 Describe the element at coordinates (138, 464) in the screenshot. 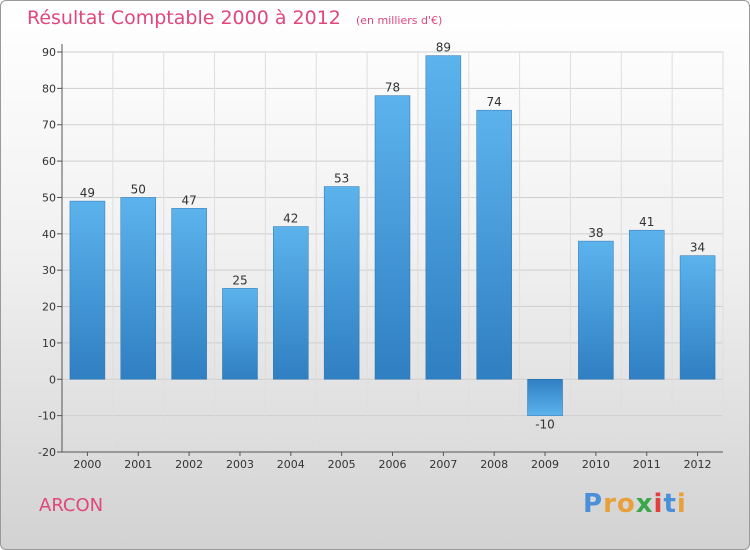

I see `x-tick-label: 2001` at that location.